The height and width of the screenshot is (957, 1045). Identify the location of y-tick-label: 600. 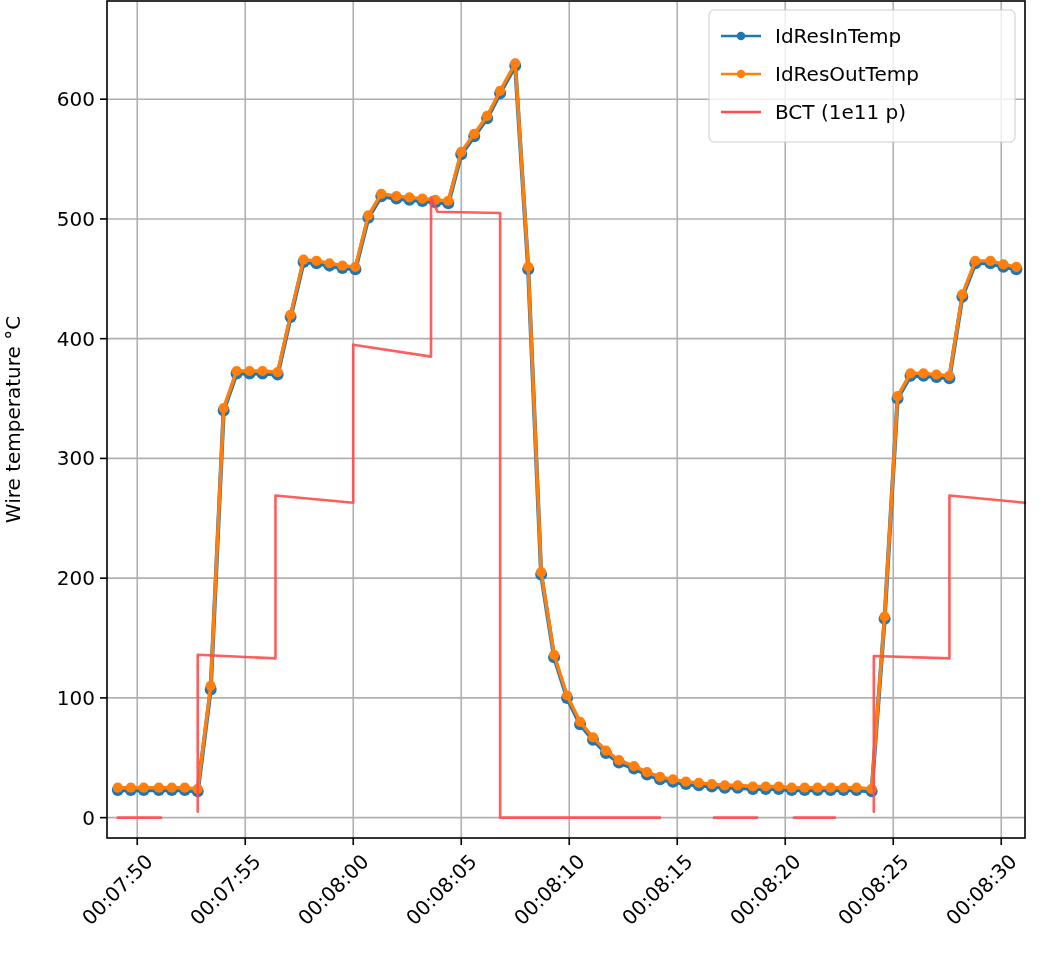
(75, 99).